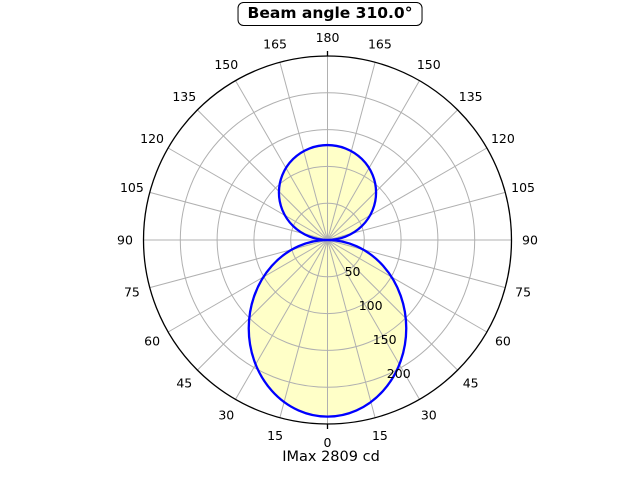  What do you see at coordinates (328, 37) in the screenshot?
I see `angle-label: 180` at bounding box center [328, 37].